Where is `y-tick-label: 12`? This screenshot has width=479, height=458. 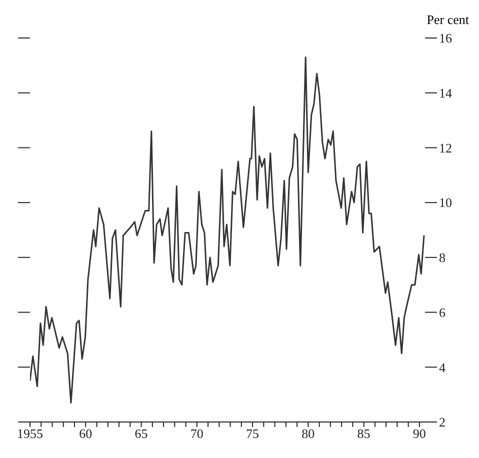 y-tick-label: 12 is located at coordinates (445, 148).